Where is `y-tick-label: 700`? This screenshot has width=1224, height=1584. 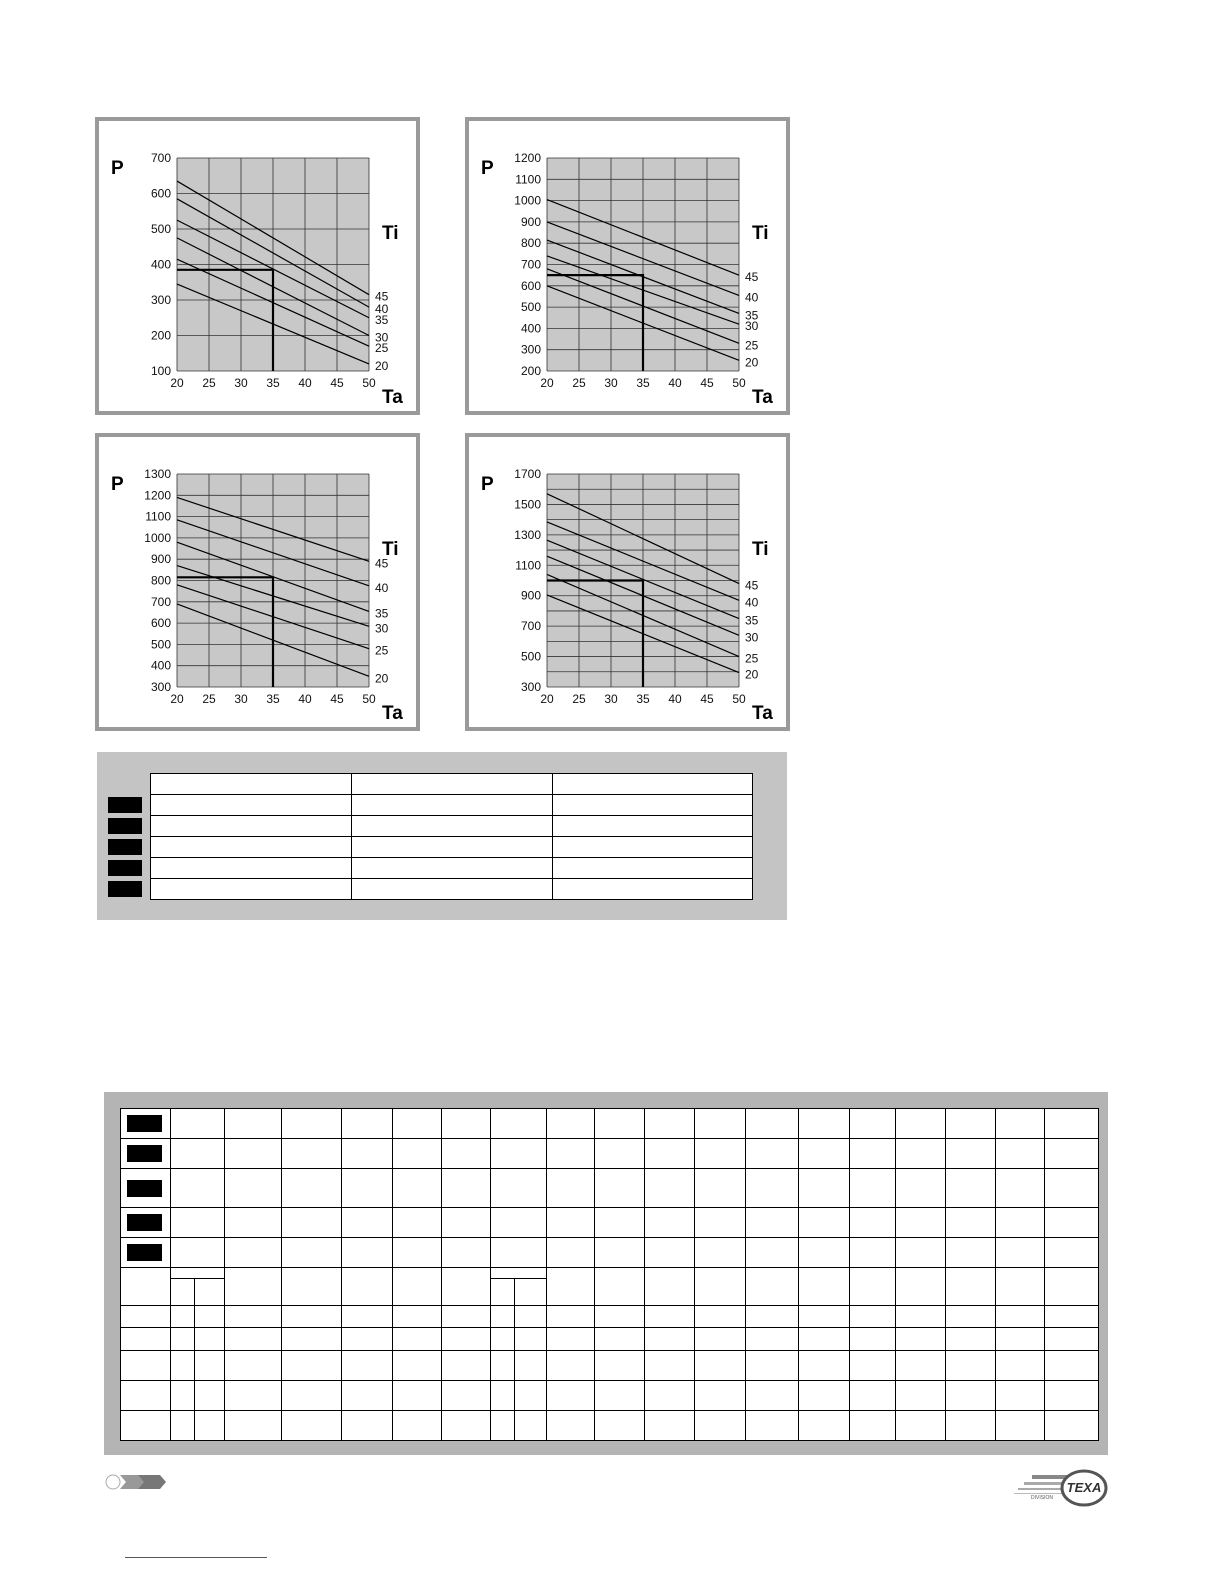 y-tick-label: 700 is located at coordinates (531, 626).